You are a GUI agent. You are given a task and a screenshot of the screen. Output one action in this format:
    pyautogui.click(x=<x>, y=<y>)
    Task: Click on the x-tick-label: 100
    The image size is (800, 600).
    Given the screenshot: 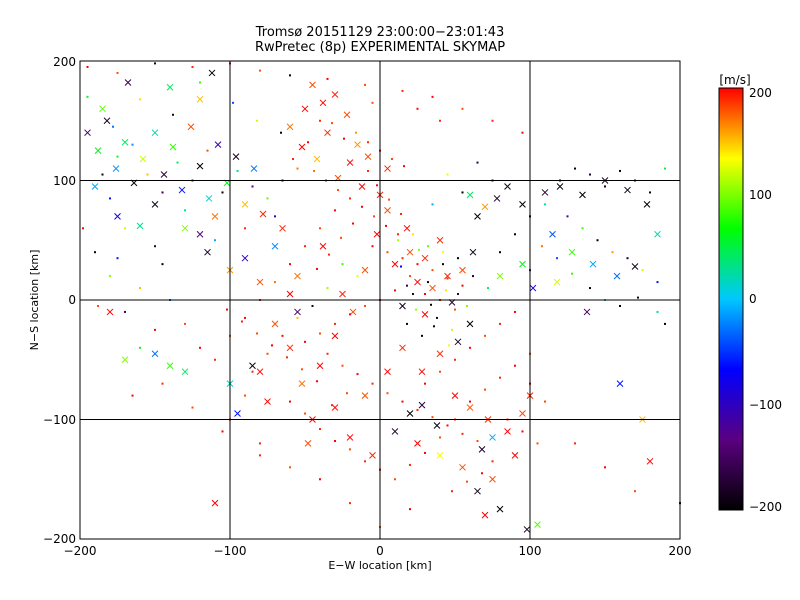 What is the action you would take?
    pyautogui.click(x=530, y=551)
    